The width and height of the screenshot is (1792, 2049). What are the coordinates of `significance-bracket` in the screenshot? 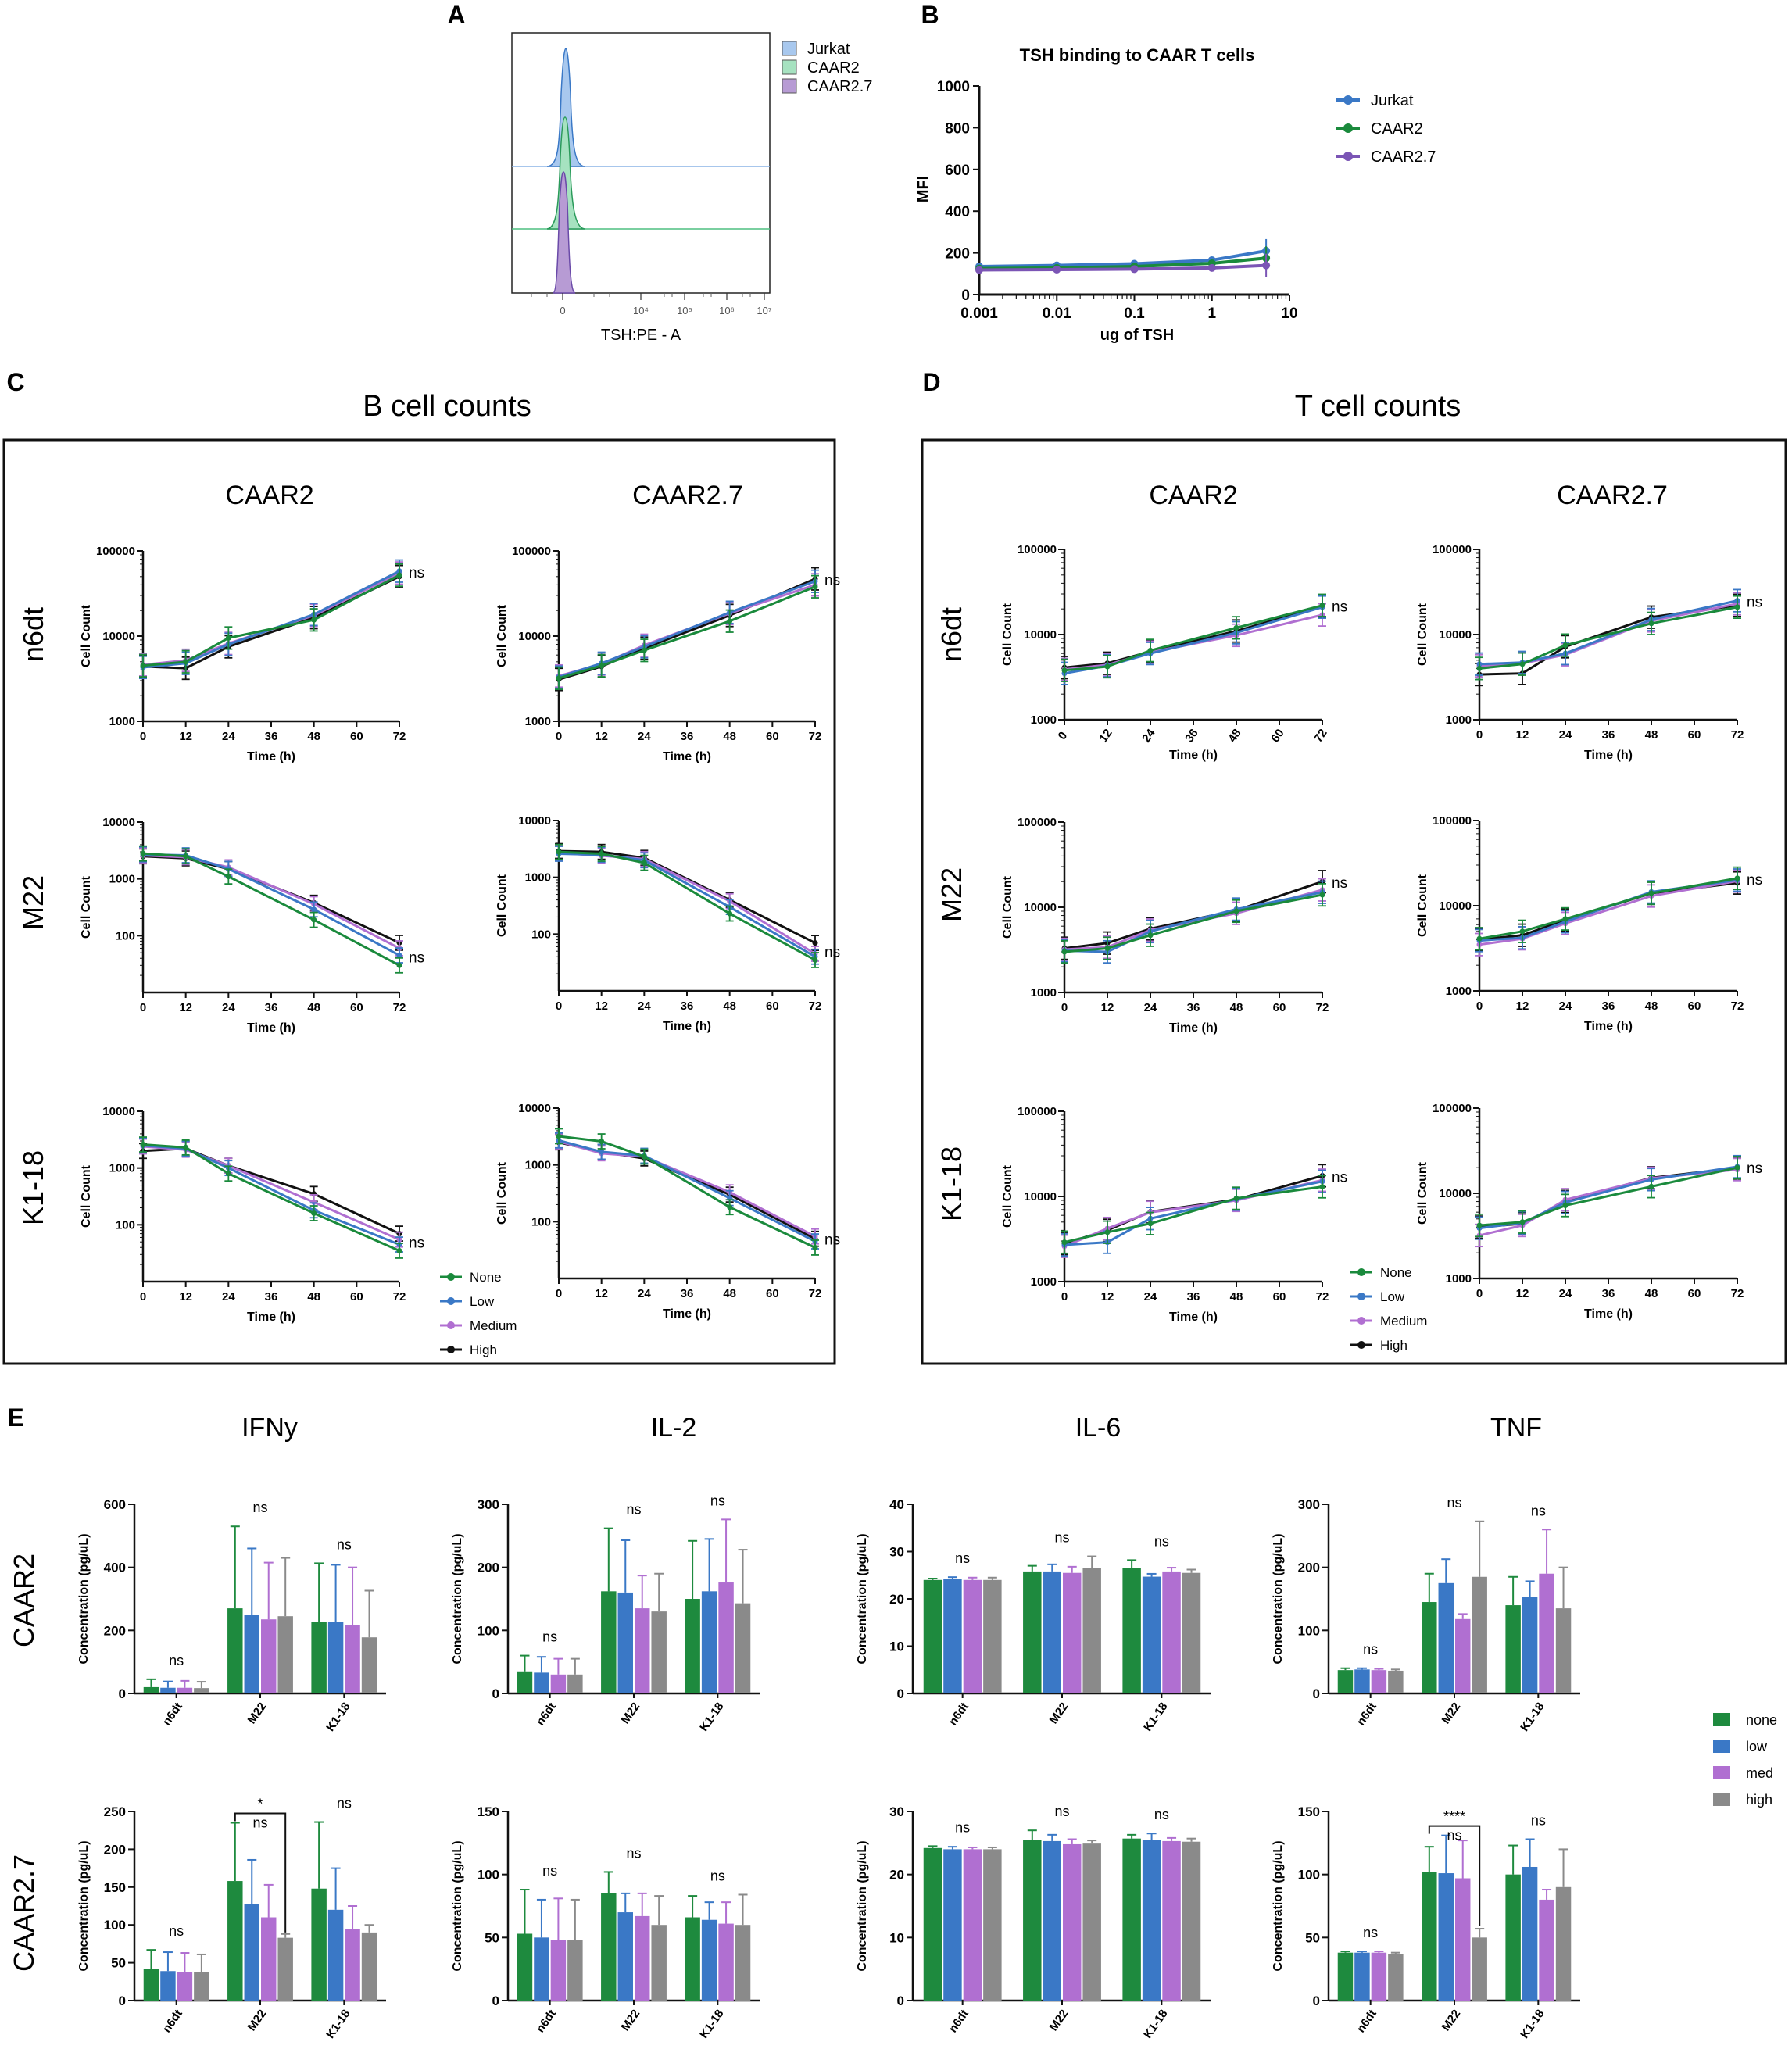 It's located at (1454, 1875).